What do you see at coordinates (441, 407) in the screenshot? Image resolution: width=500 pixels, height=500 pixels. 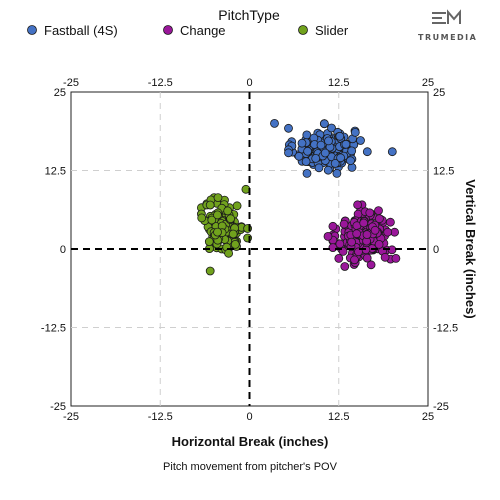 I see `y-tick-label-right: -25` at bounding box center [441, 407].